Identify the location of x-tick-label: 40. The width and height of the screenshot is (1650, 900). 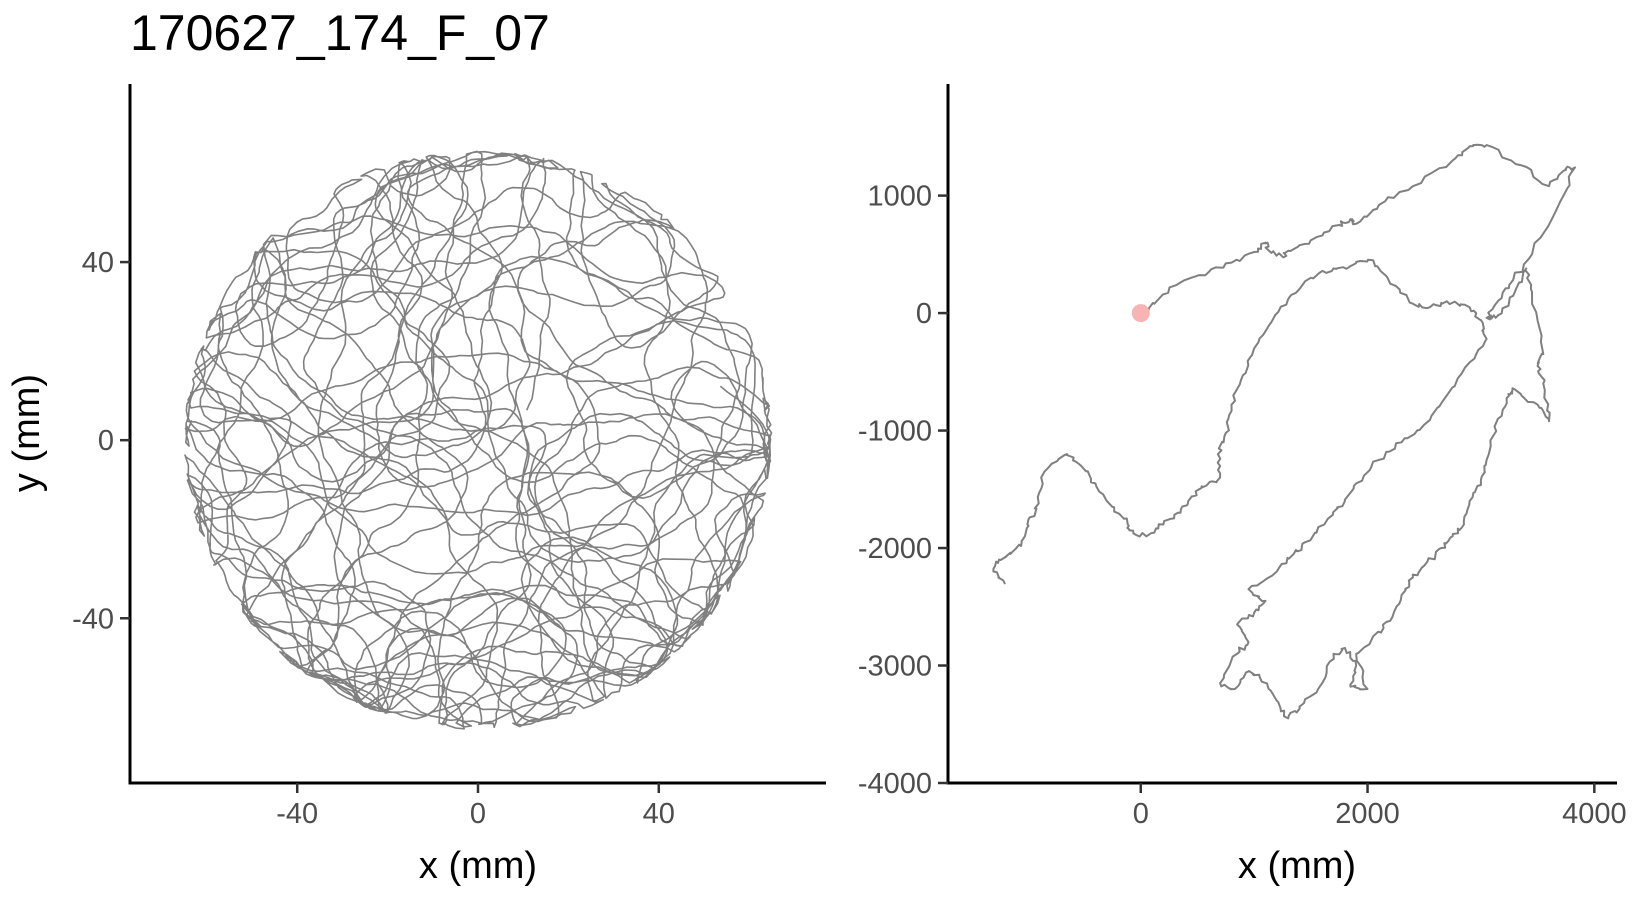
(659, 814).